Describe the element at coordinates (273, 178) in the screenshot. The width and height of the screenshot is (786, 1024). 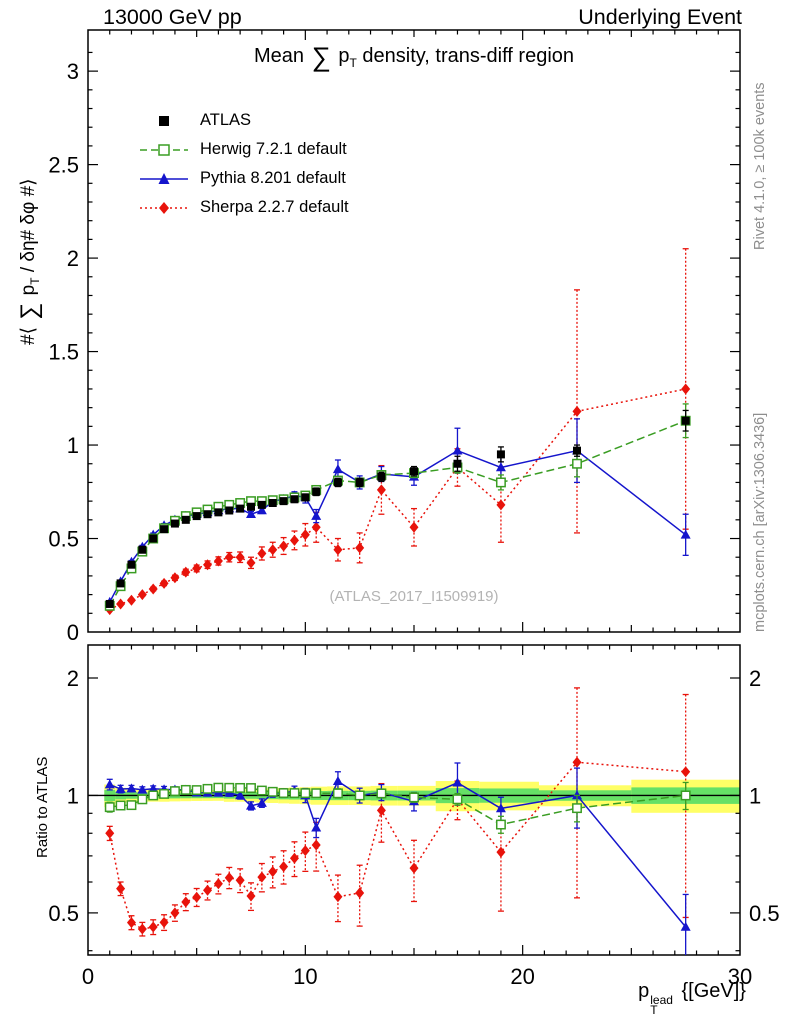
I see `legend-label-pythia: Pythia 8.201 default` at that location.